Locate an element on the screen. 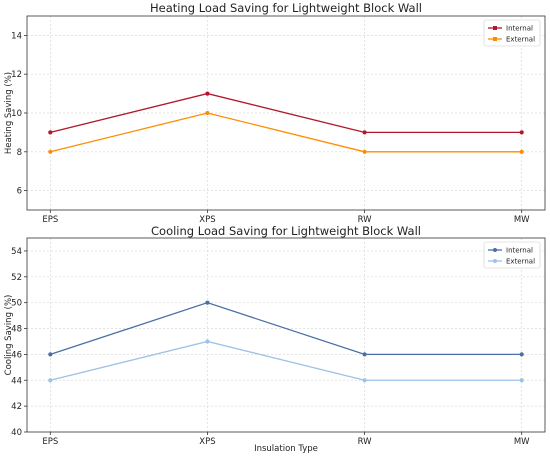 The image size is (550, 457). x-axis-label: Insulation Type is located at coordinates (286, 449).